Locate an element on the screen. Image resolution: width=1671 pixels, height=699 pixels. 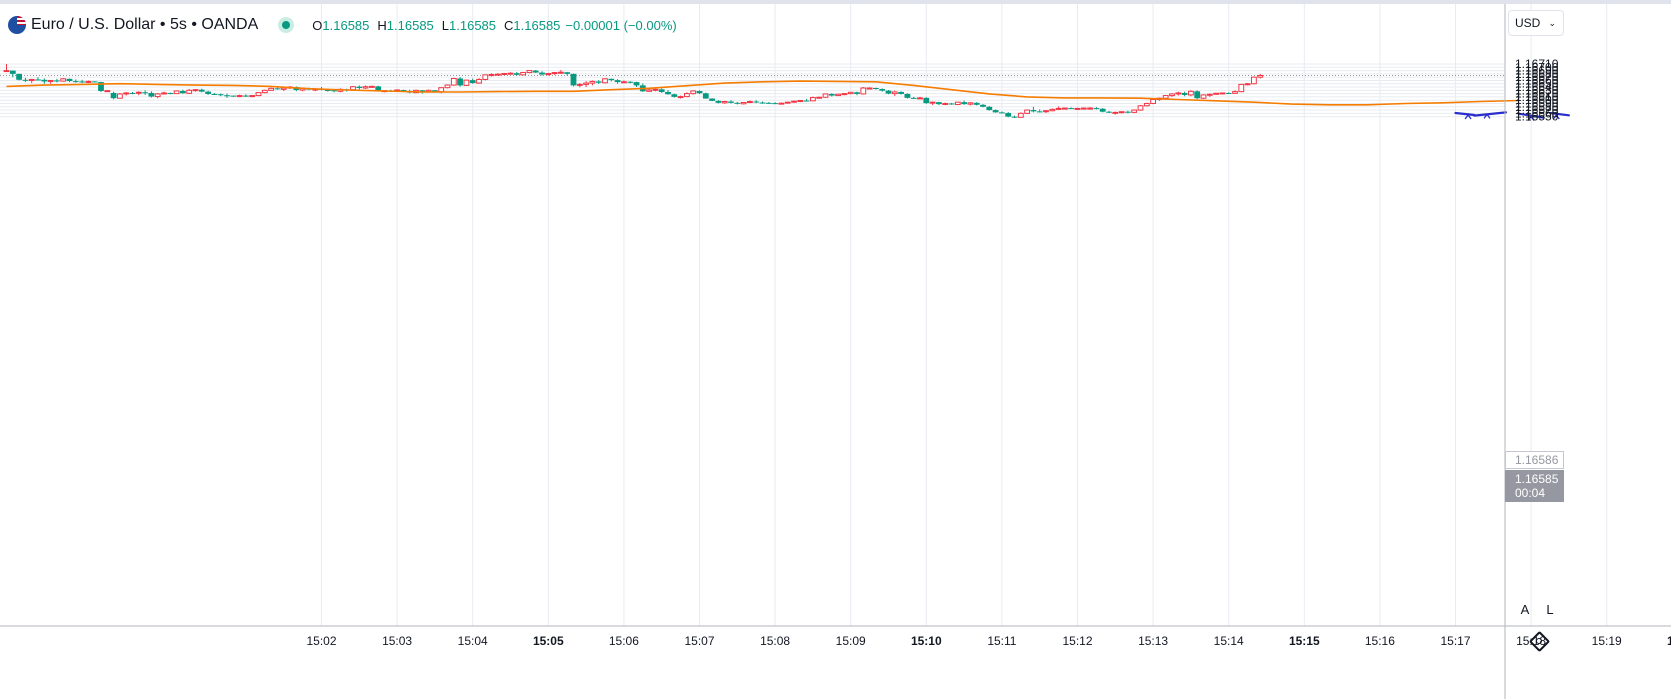
chart-settings-gear-icon is located at coordinates (1539, 641).